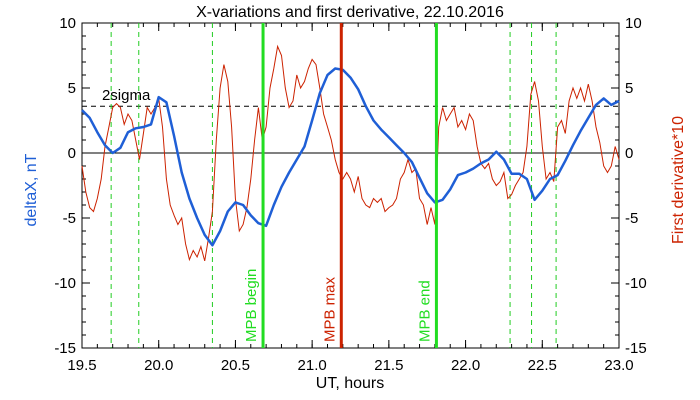  I want to click on x-tick-label: 20.5, so click(235, 365).